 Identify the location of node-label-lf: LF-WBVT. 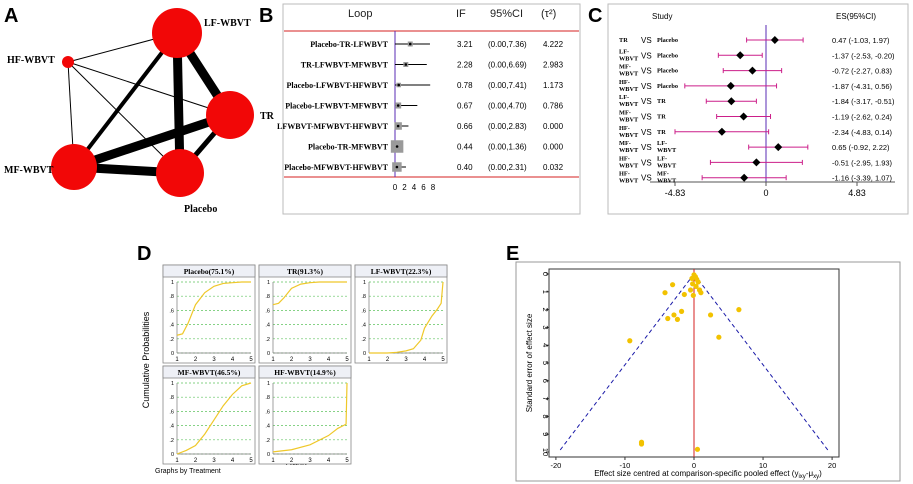
(227, 23).